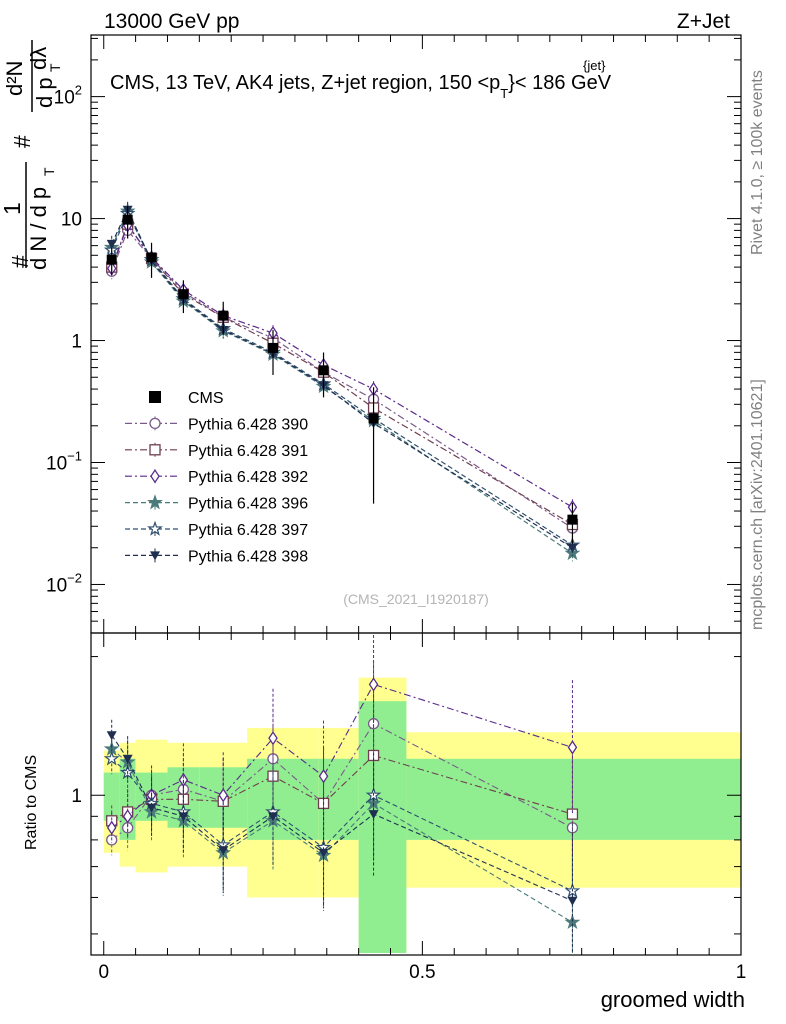 The image size is (786, 1024). Describe the element at coordinates (248, 477) in the screenshot. I see `legend-label: Pythia 6.428 392` at that location.